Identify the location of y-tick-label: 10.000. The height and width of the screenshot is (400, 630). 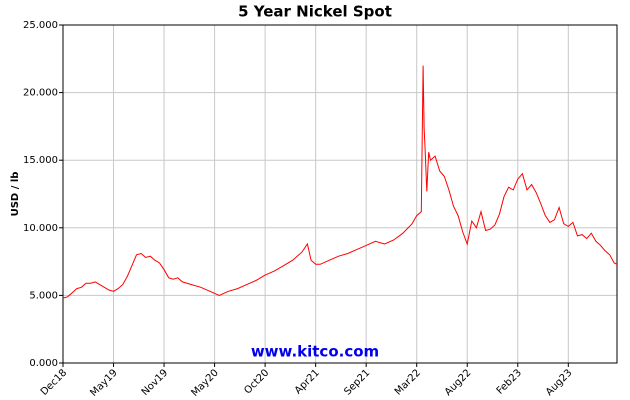
(40, 228).